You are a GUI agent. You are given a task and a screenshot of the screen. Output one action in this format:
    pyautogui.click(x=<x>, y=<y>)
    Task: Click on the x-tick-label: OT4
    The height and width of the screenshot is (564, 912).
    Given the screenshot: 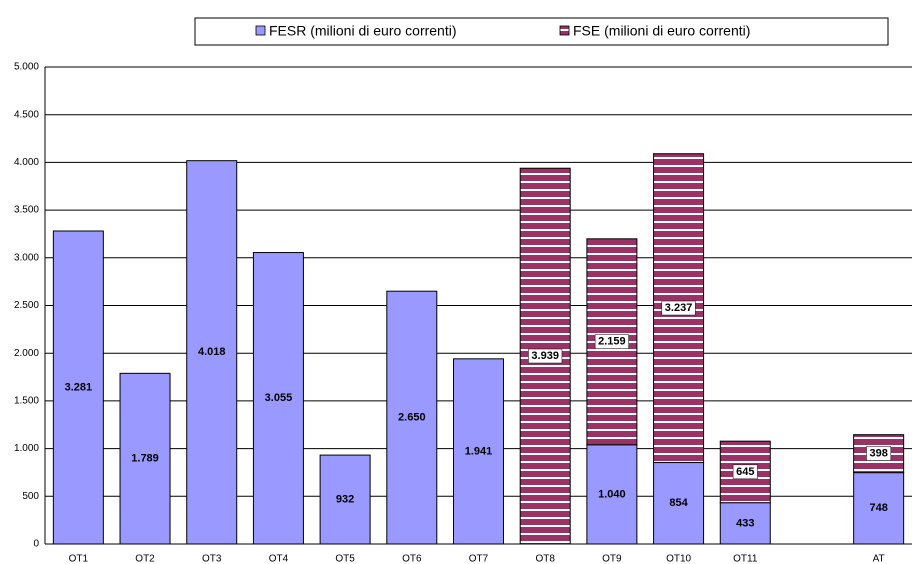 What is the action you would take?
    pyautogui.click(x=279, y=559)
    